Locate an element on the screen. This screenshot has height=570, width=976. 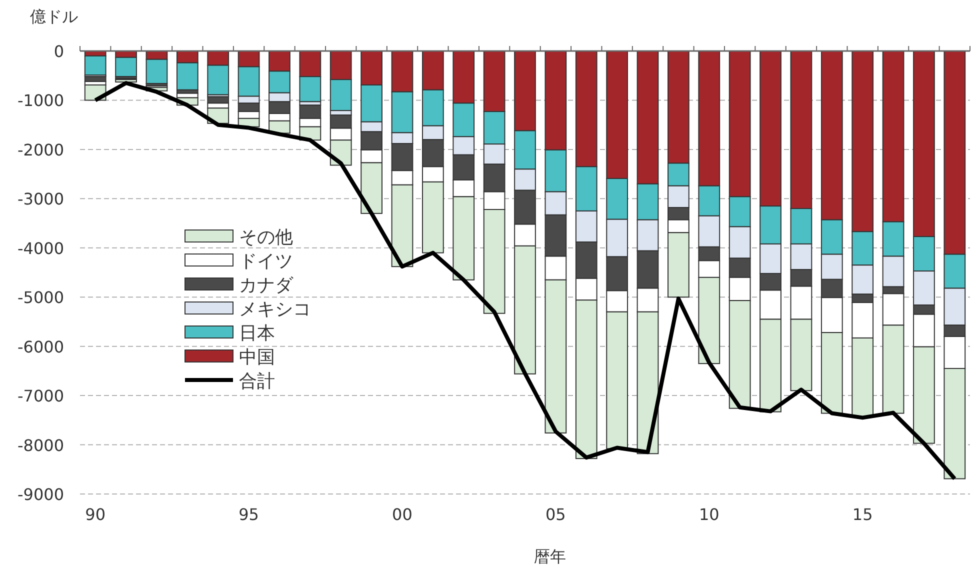
y-axis-title: 億ドル is located at coordinates (54, 16).